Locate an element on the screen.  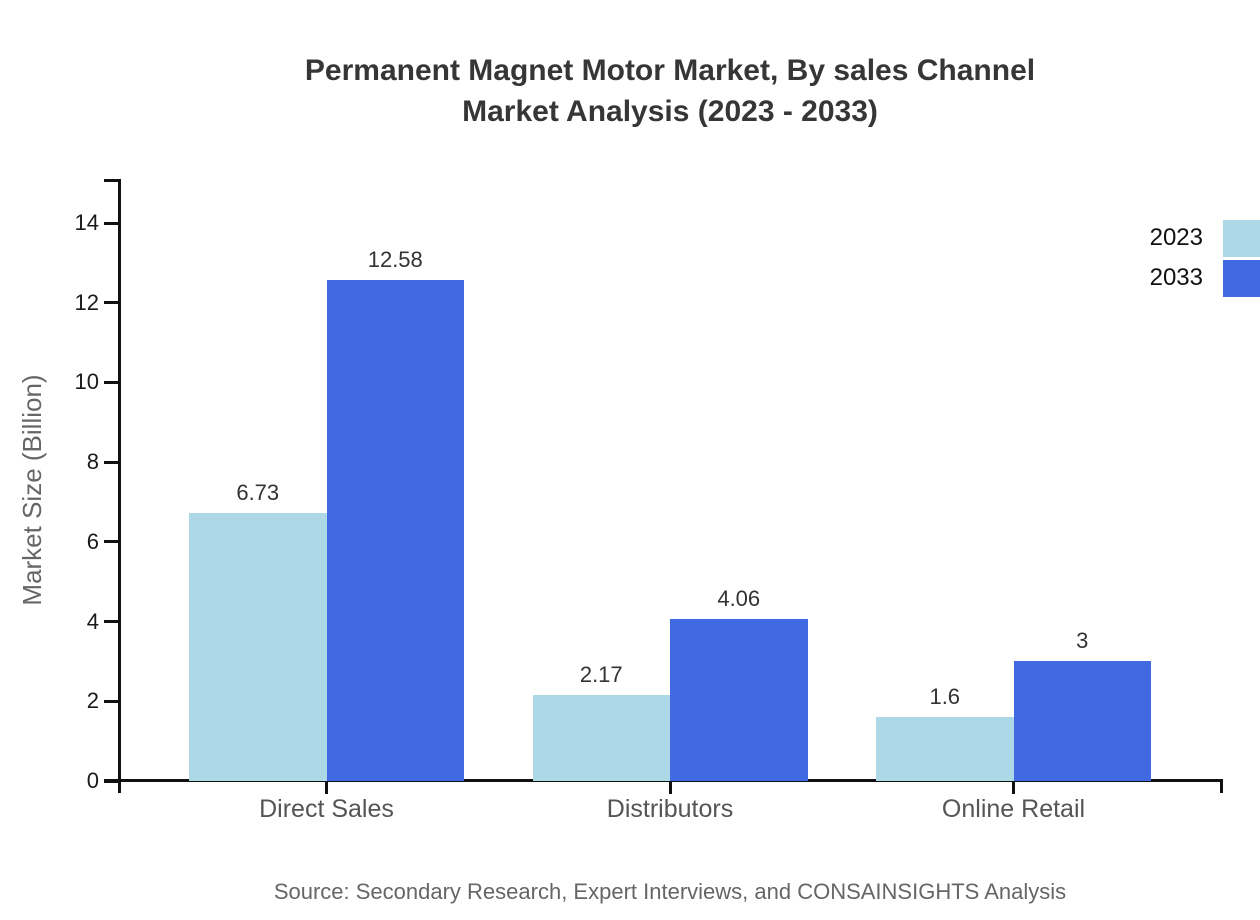
chart-title-line2: Market Analysis (2023 - 2033) is located at coordinates (670, 111).